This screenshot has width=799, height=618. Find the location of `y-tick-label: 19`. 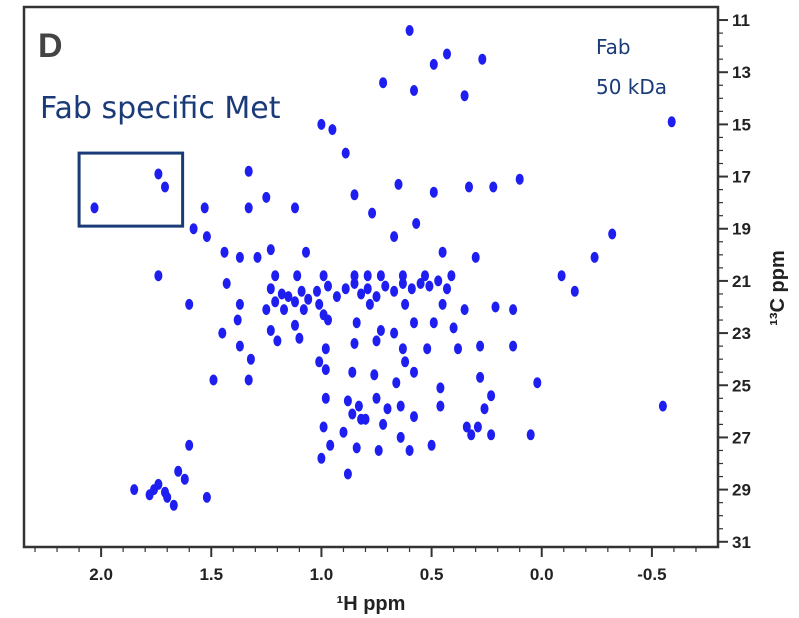

y-tick-label: 19 is located at coordinates (741, 229).